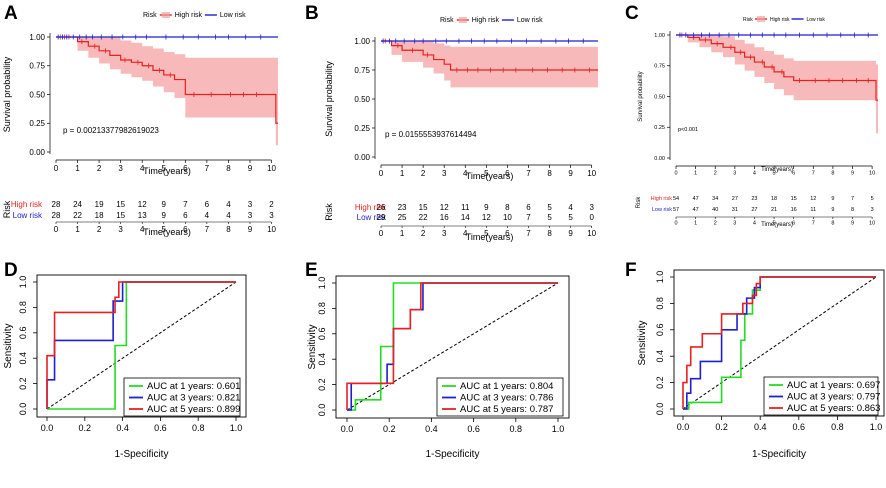  Describe the element at coordinates (777, 225) in the screenshot. I see `table-x-axis-label-c: Time(years)` at that location.